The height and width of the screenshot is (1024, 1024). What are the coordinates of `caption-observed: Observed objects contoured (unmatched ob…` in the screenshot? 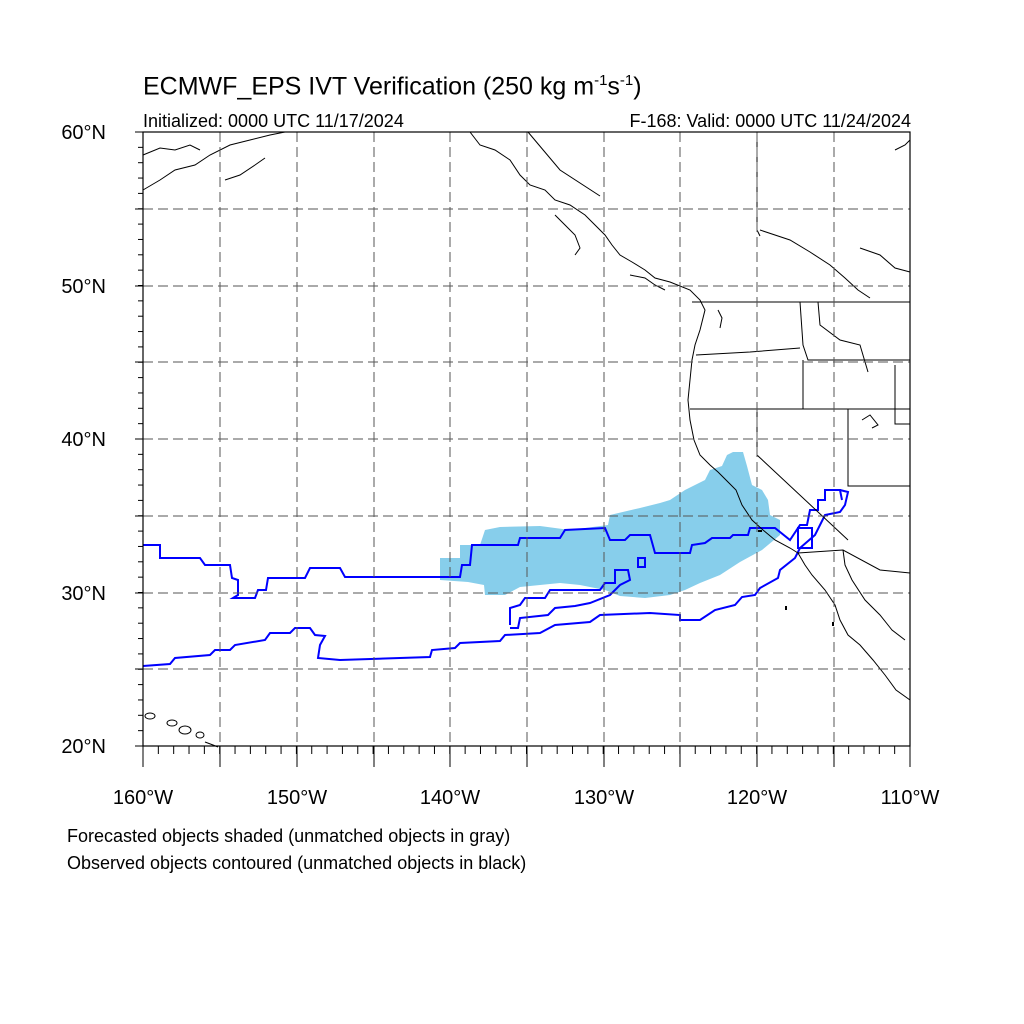 It's located at (297, 863).